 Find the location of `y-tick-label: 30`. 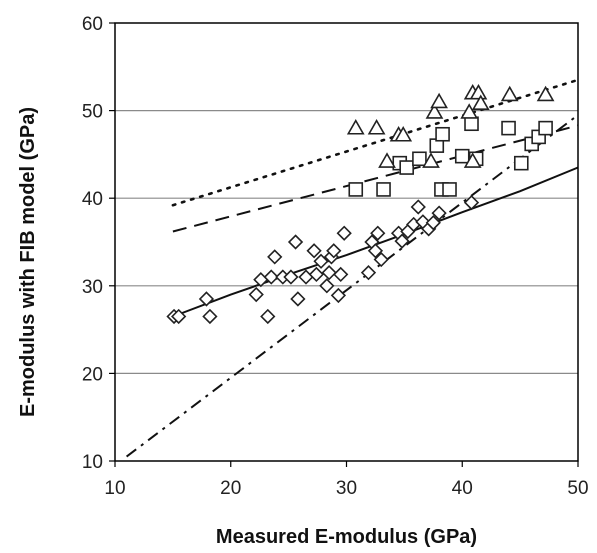

y-tick-label: 30 is located at coordinates (92, 287).